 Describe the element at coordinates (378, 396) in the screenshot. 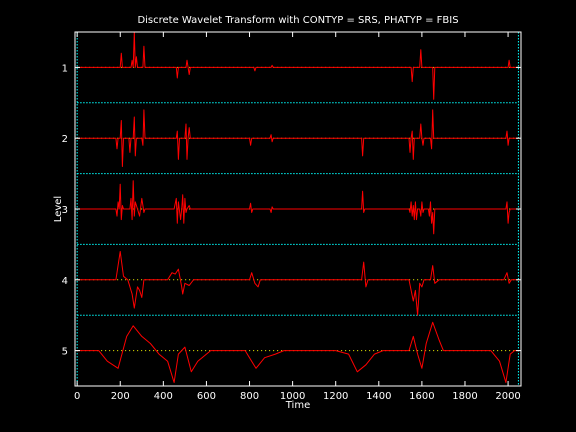

I see `x-tick-label-1400: 1400` at that location.